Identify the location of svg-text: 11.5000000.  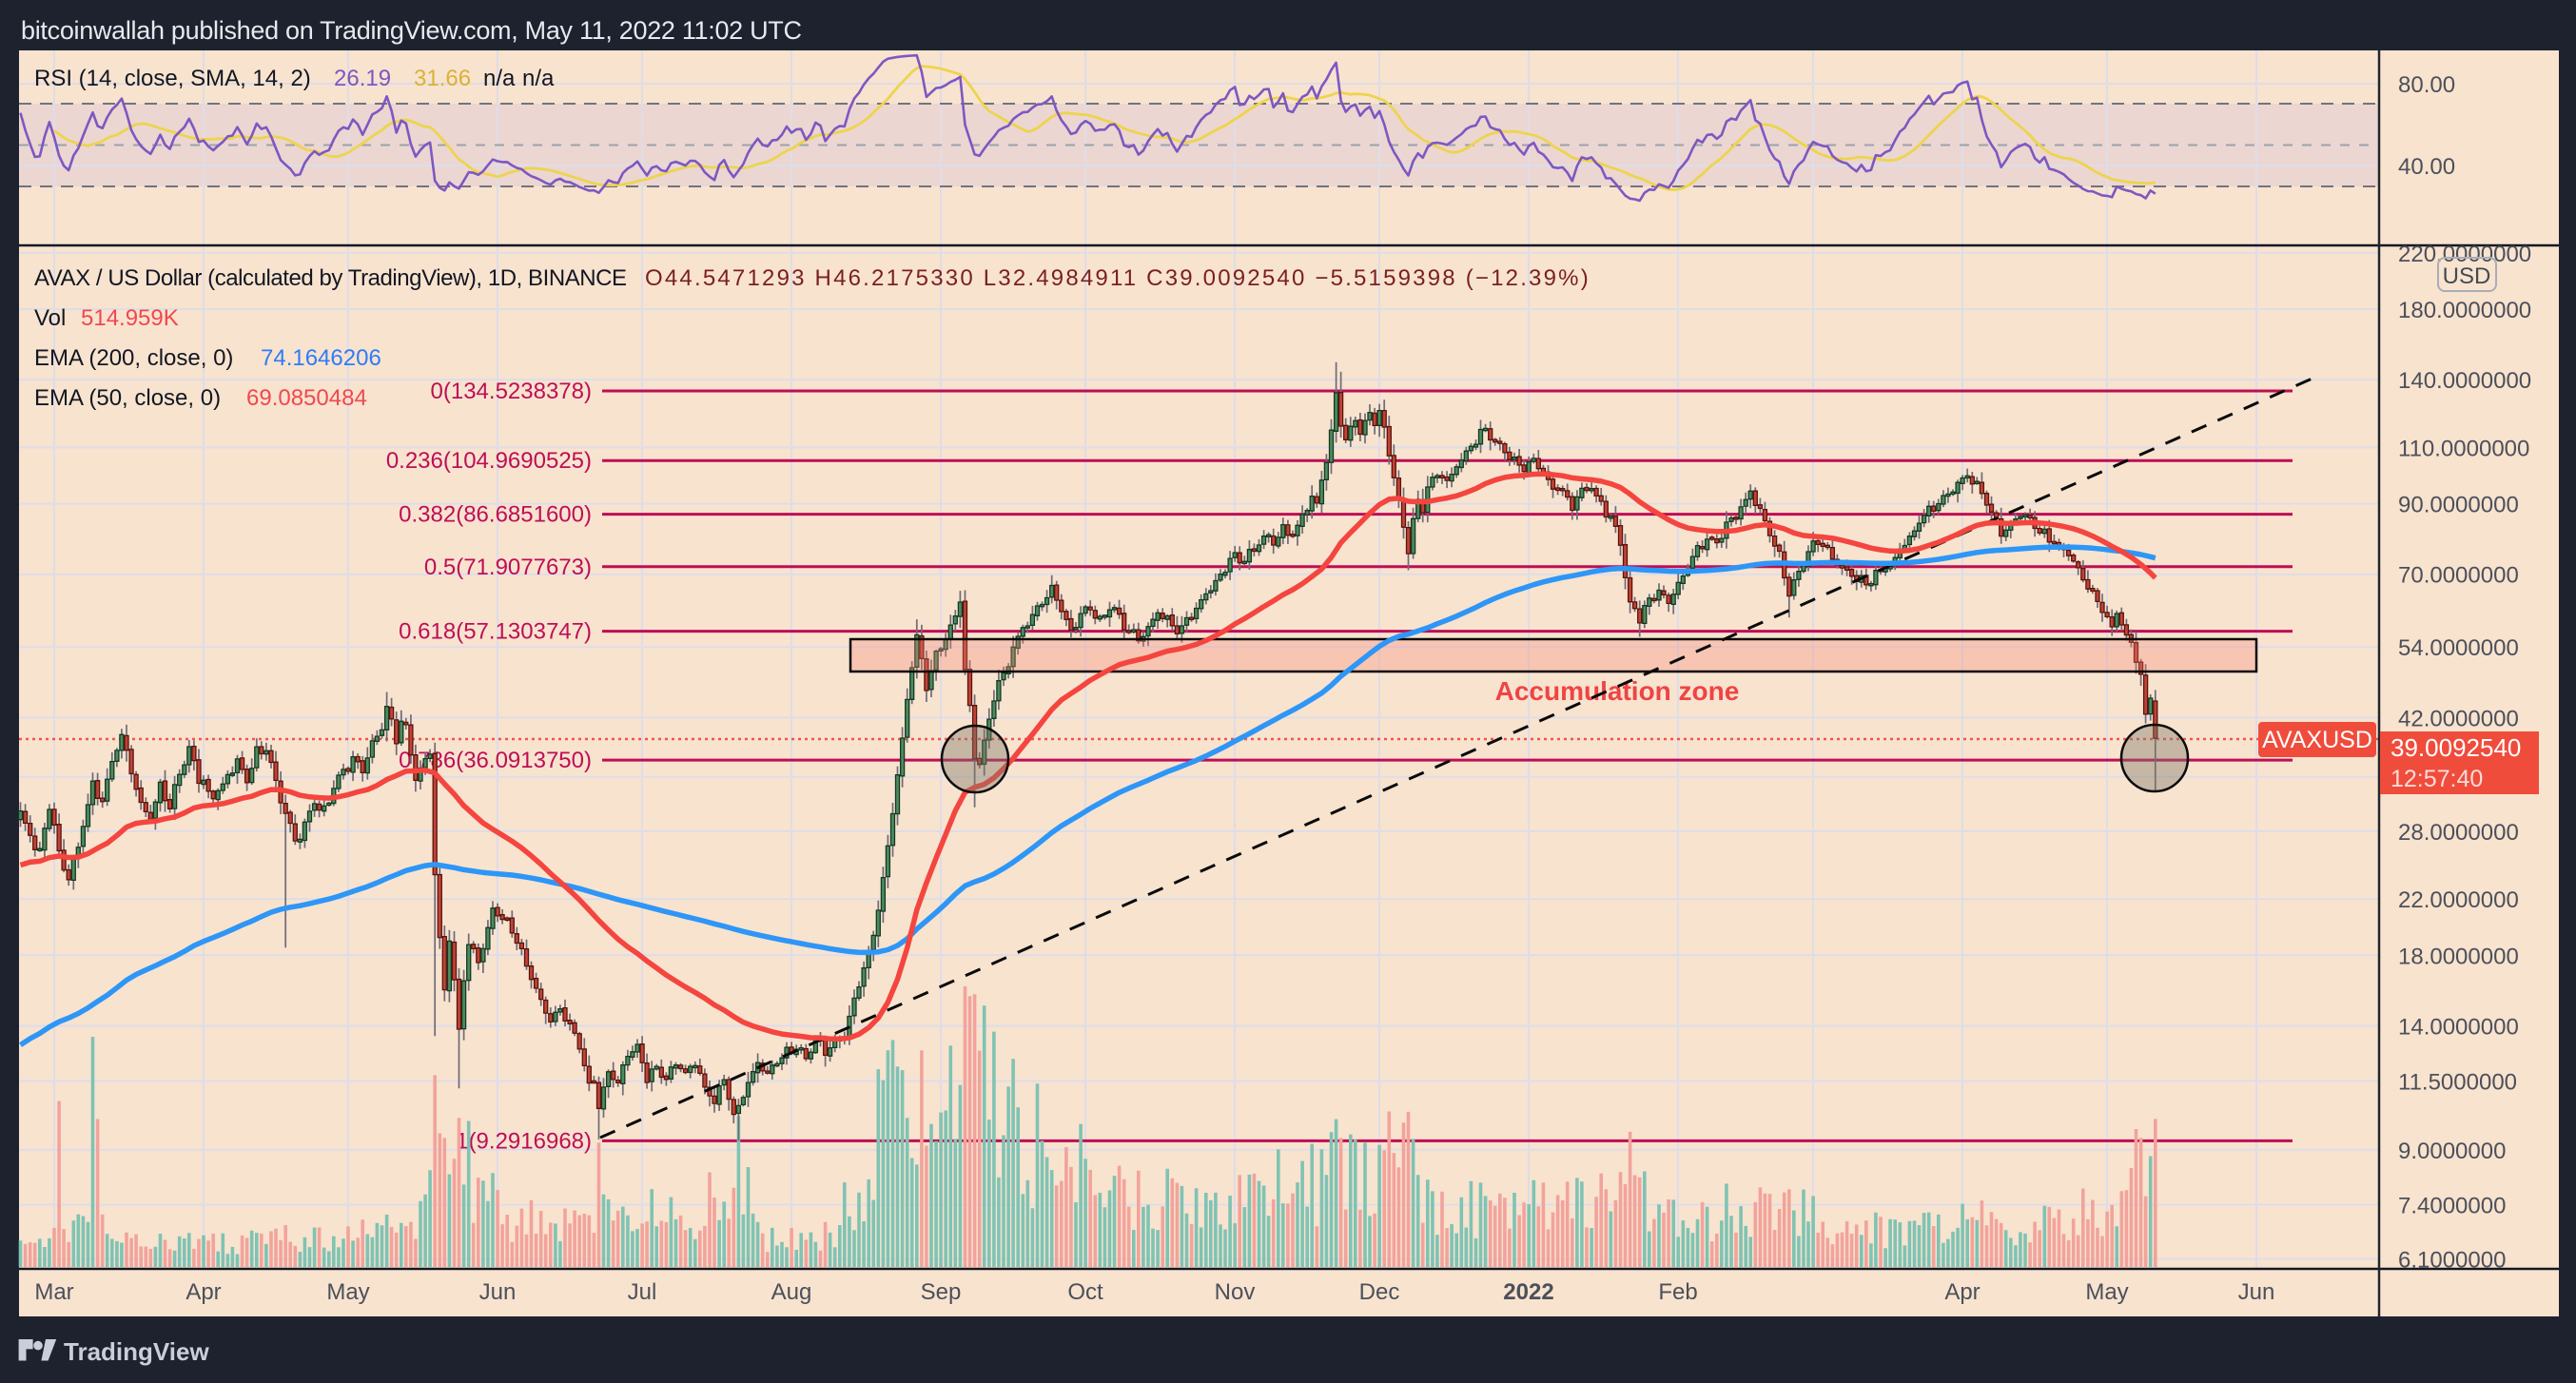
(2458, 1083).